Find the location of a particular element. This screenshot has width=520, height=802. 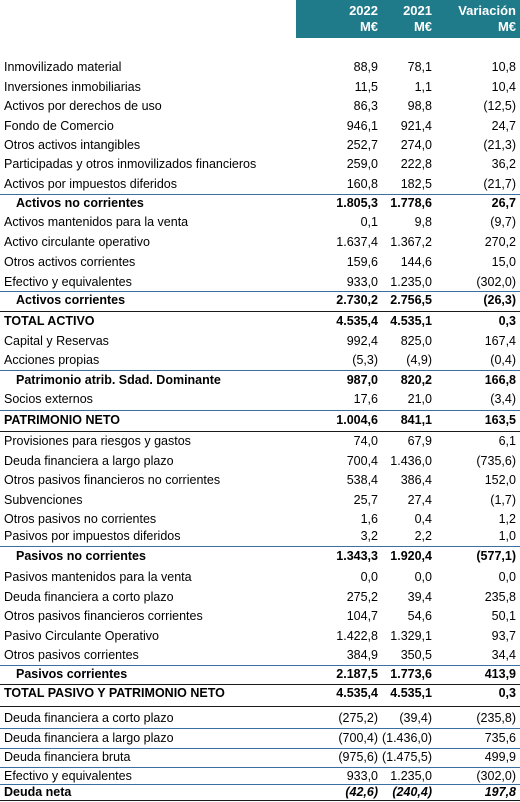

row-value: 6,1 is located at coordinates (507, 441).